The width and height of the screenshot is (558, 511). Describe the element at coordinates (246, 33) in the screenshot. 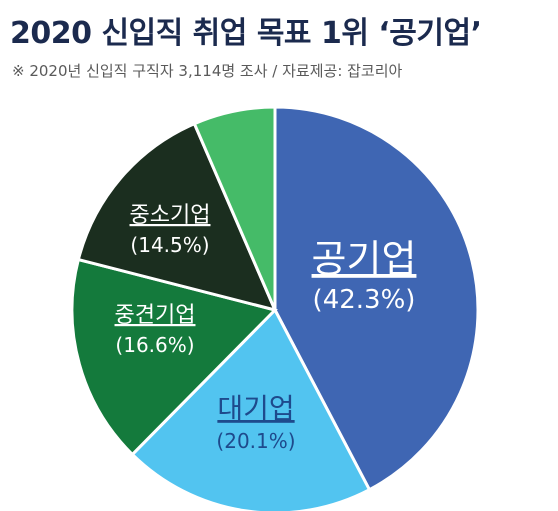

I see `chart-title: 2020 신입직 취업 목표 1위 ‘공기업’` at that location.